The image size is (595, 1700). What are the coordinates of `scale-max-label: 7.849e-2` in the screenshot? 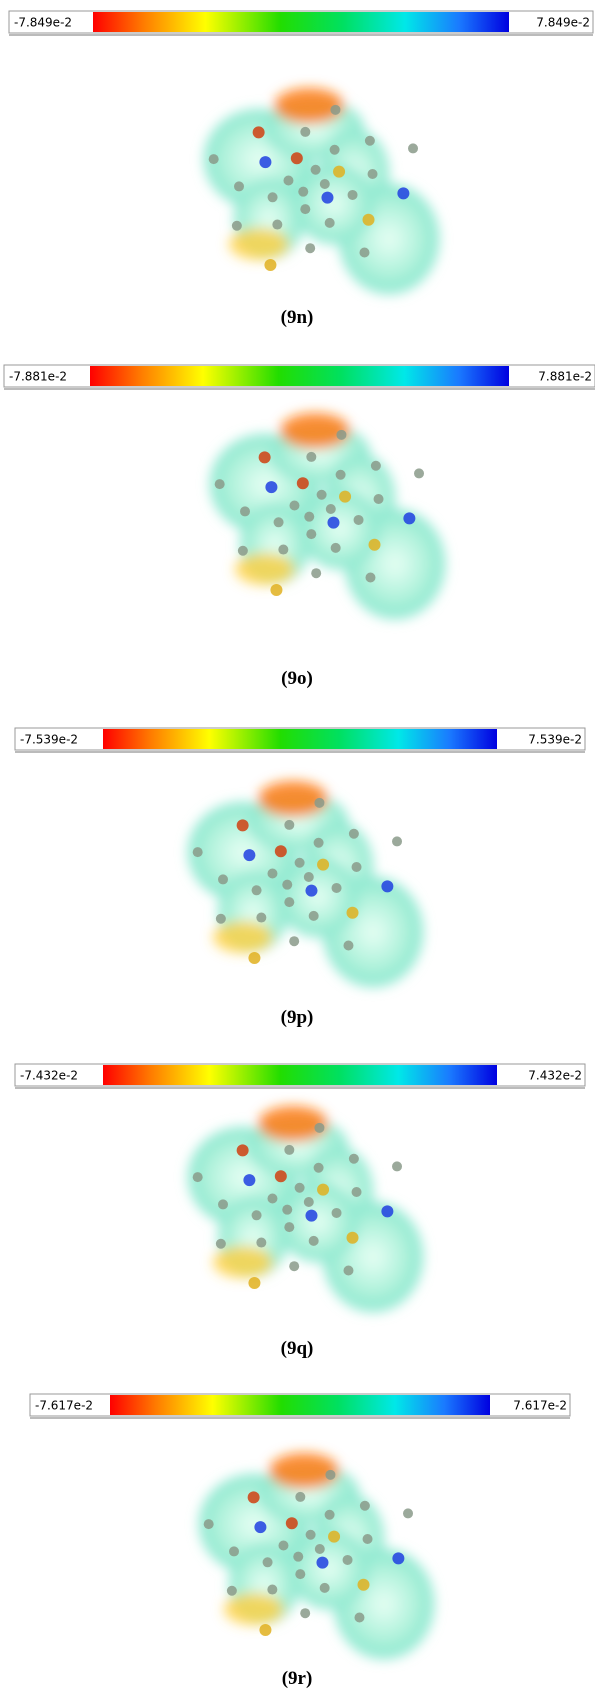 It's located at (563, 23).